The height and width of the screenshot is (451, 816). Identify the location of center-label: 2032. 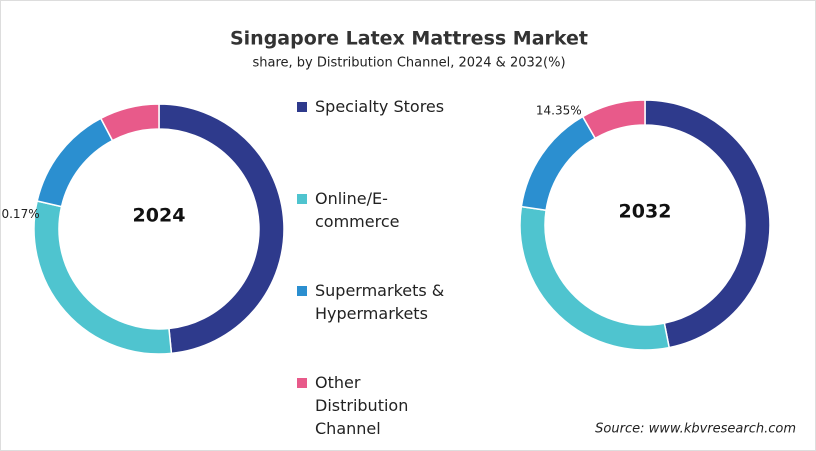
(645, 212).